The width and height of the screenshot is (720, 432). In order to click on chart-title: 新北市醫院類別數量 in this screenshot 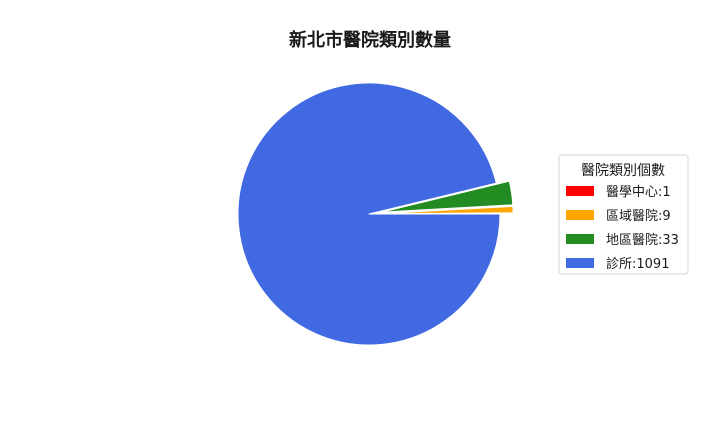, I will do `click(370, 40)`.